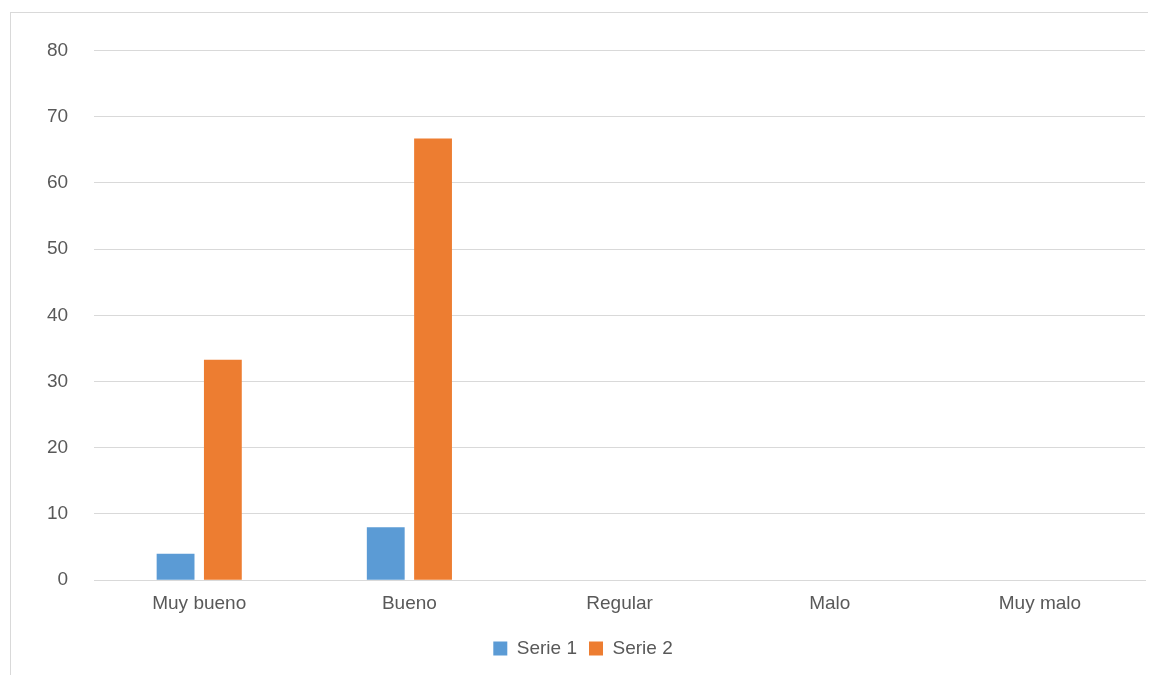  I want to click on y-tick-label: 60, so click(57, 182).